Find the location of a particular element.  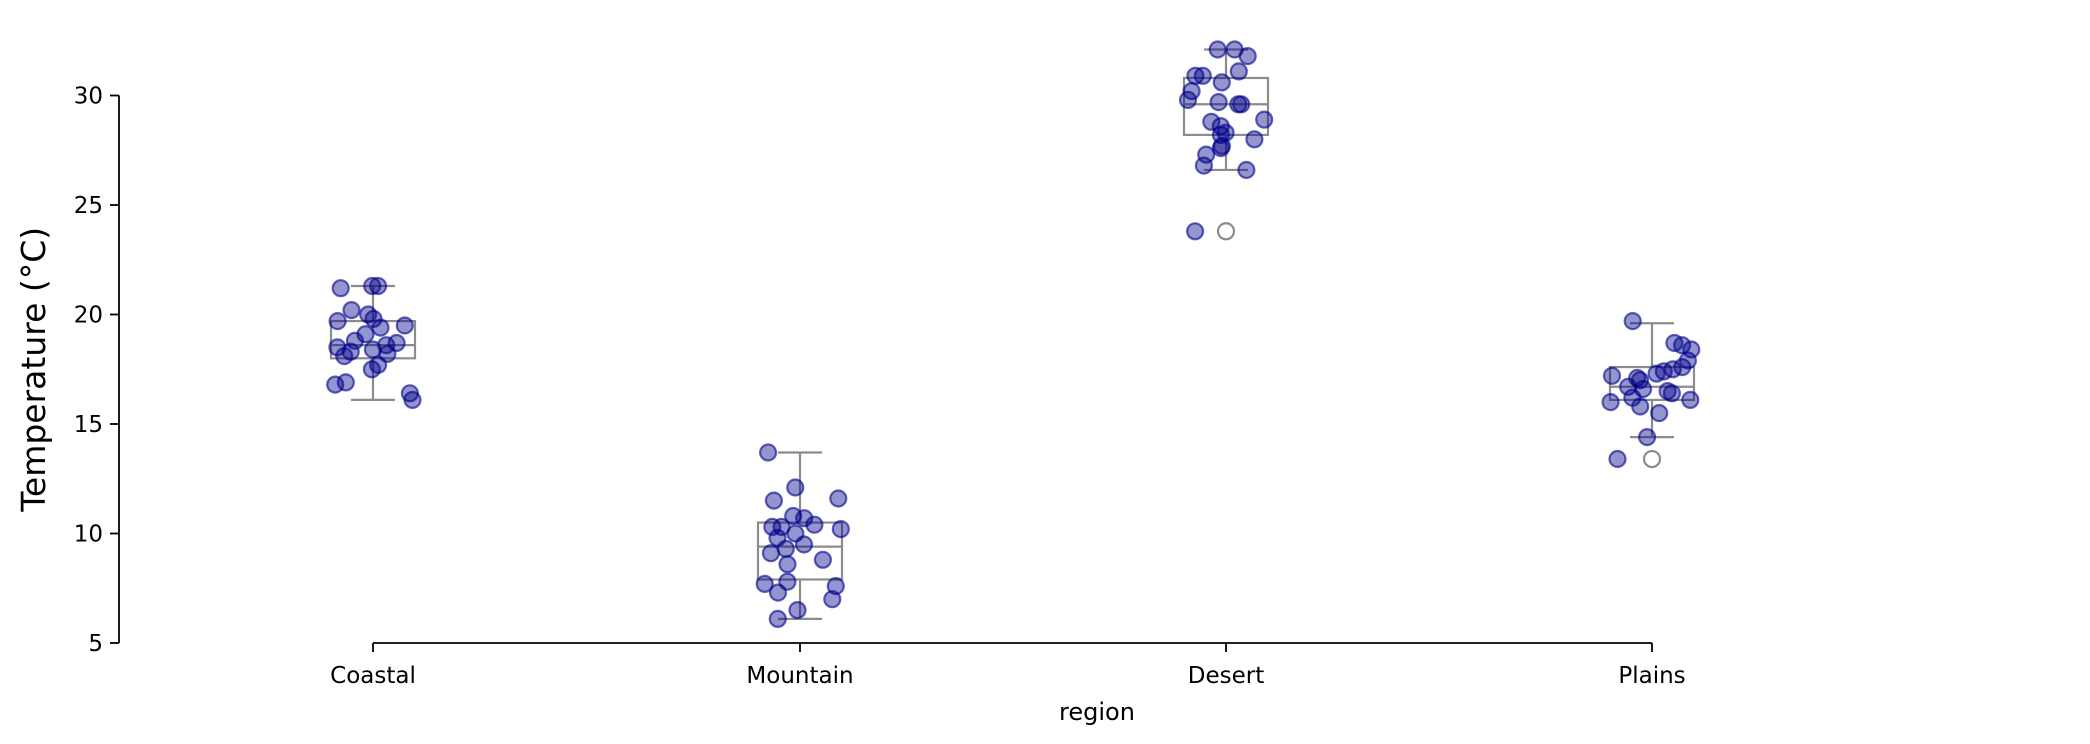

points-coastal is located at coordinates (374, 342).